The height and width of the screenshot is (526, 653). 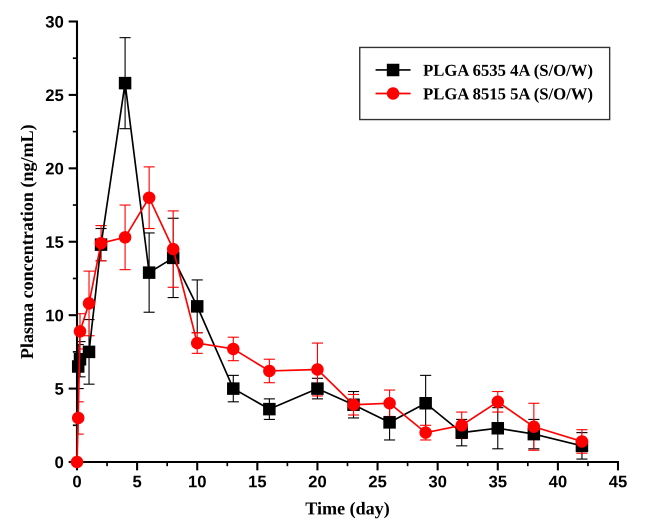 What do you see at coordinates (557, 482) in the screenshot?
I see `x-tick-label: 40` at bounding box center [557, 482].